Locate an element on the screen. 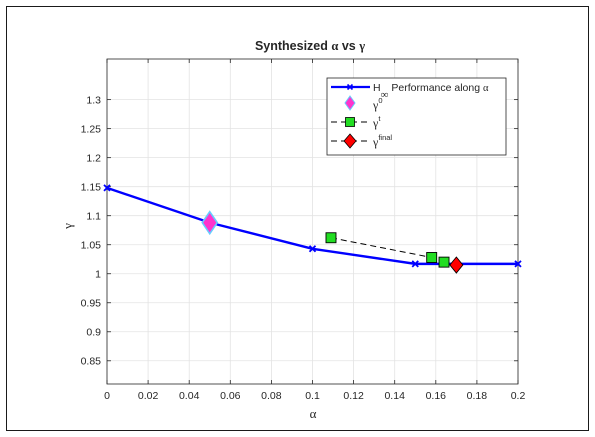  y-tick-label: 1.25 is located at coordinates (91, 129).